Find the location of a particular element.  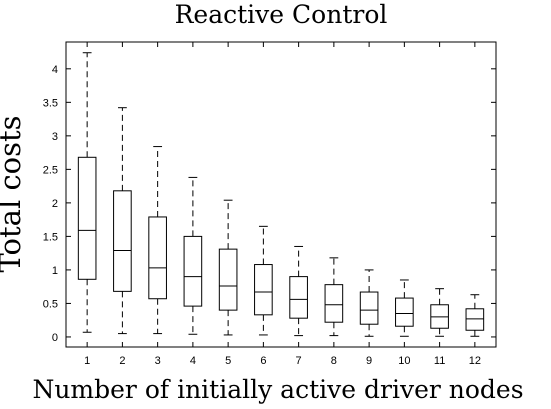

x-tick-label: 7 is located at coordinates (299, 361).